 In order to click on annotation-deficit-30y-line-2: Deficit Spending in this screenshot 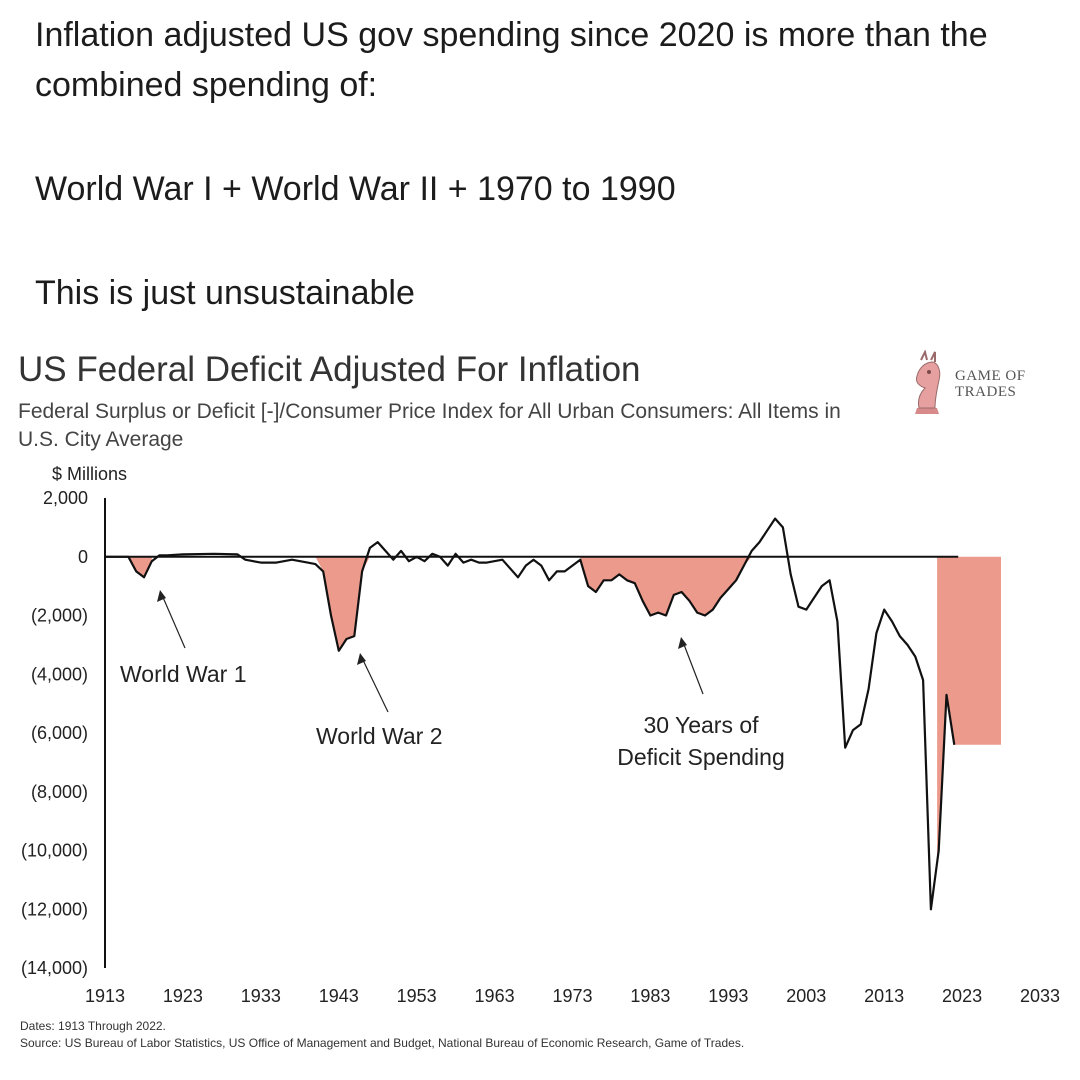, I will do `click(701, 757)`.